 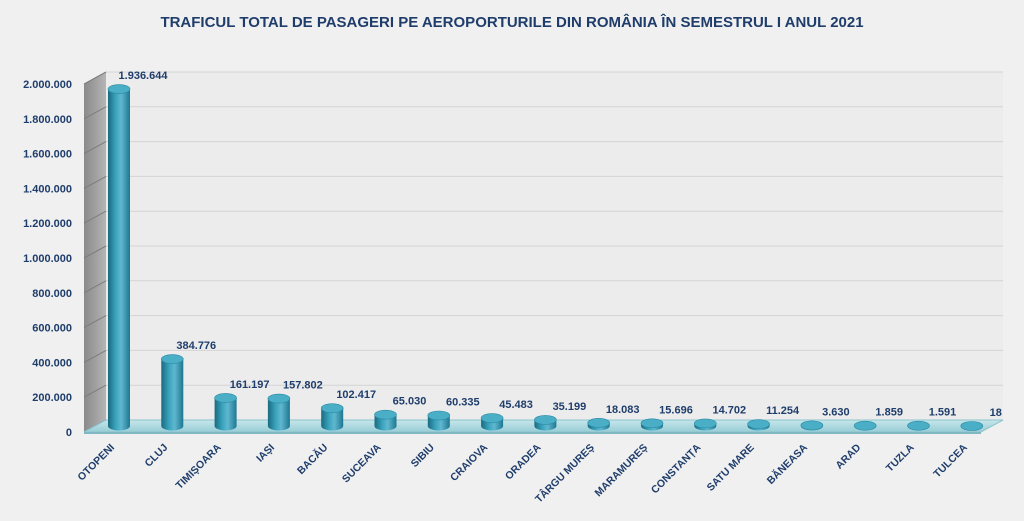 What do you see at coordinates (570, 407) in the screenshot?
I see `data-label: 35.199` at bounding box center [570, 407].